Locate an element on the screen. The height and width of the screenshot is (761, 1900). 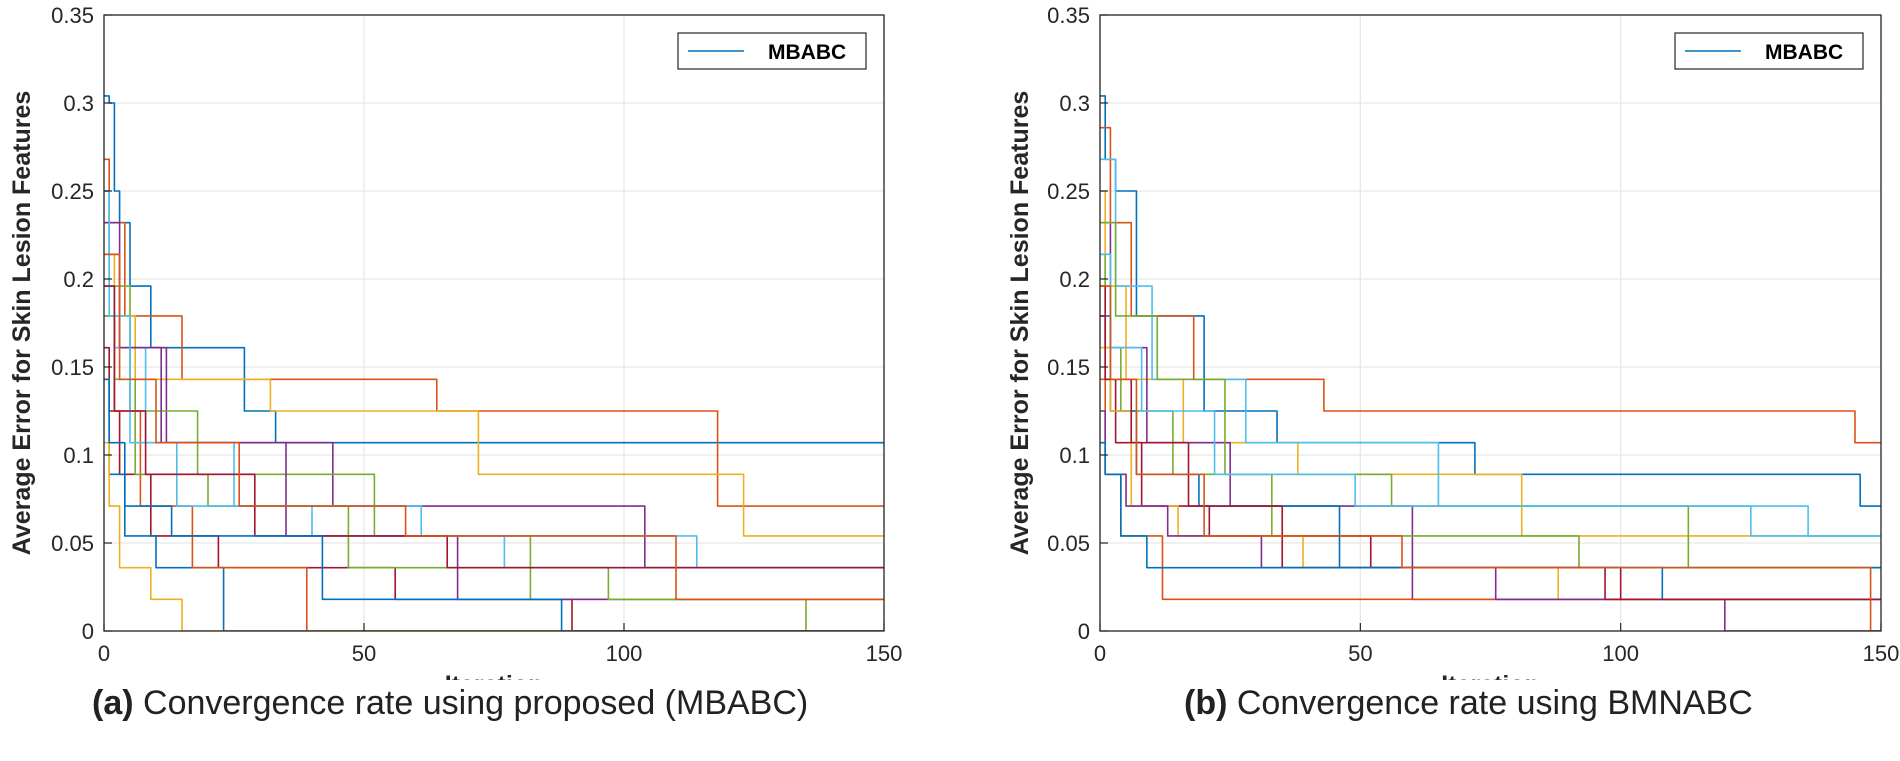
caption-b-label: (b) is located at coordinates (1206, 703).